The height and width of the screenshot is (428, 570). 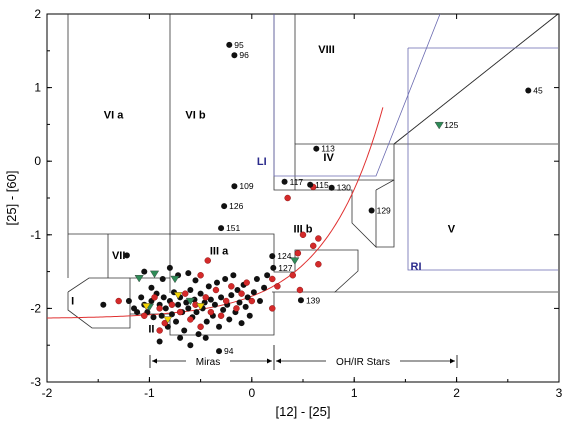 I want to click on y-tick-label: -1, so click(x=35, y=235).